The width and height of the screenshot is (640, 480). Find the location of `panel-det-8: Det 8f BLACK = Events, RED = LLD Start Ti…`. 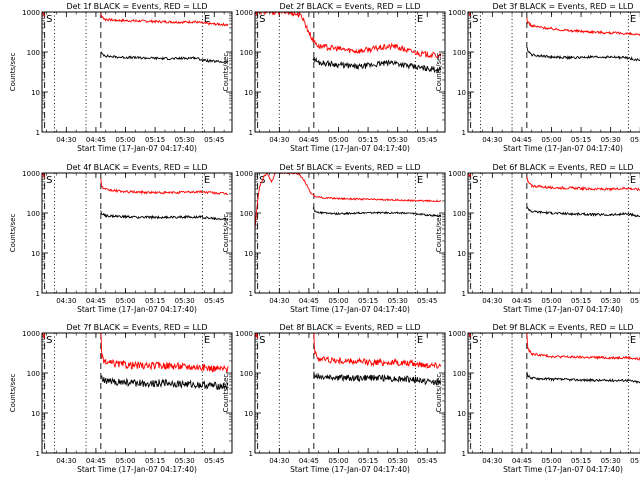

panel-det-8: Det 8f BLACK = Events, RED = LLD Start Ti… is located at coordinates (334, 398).